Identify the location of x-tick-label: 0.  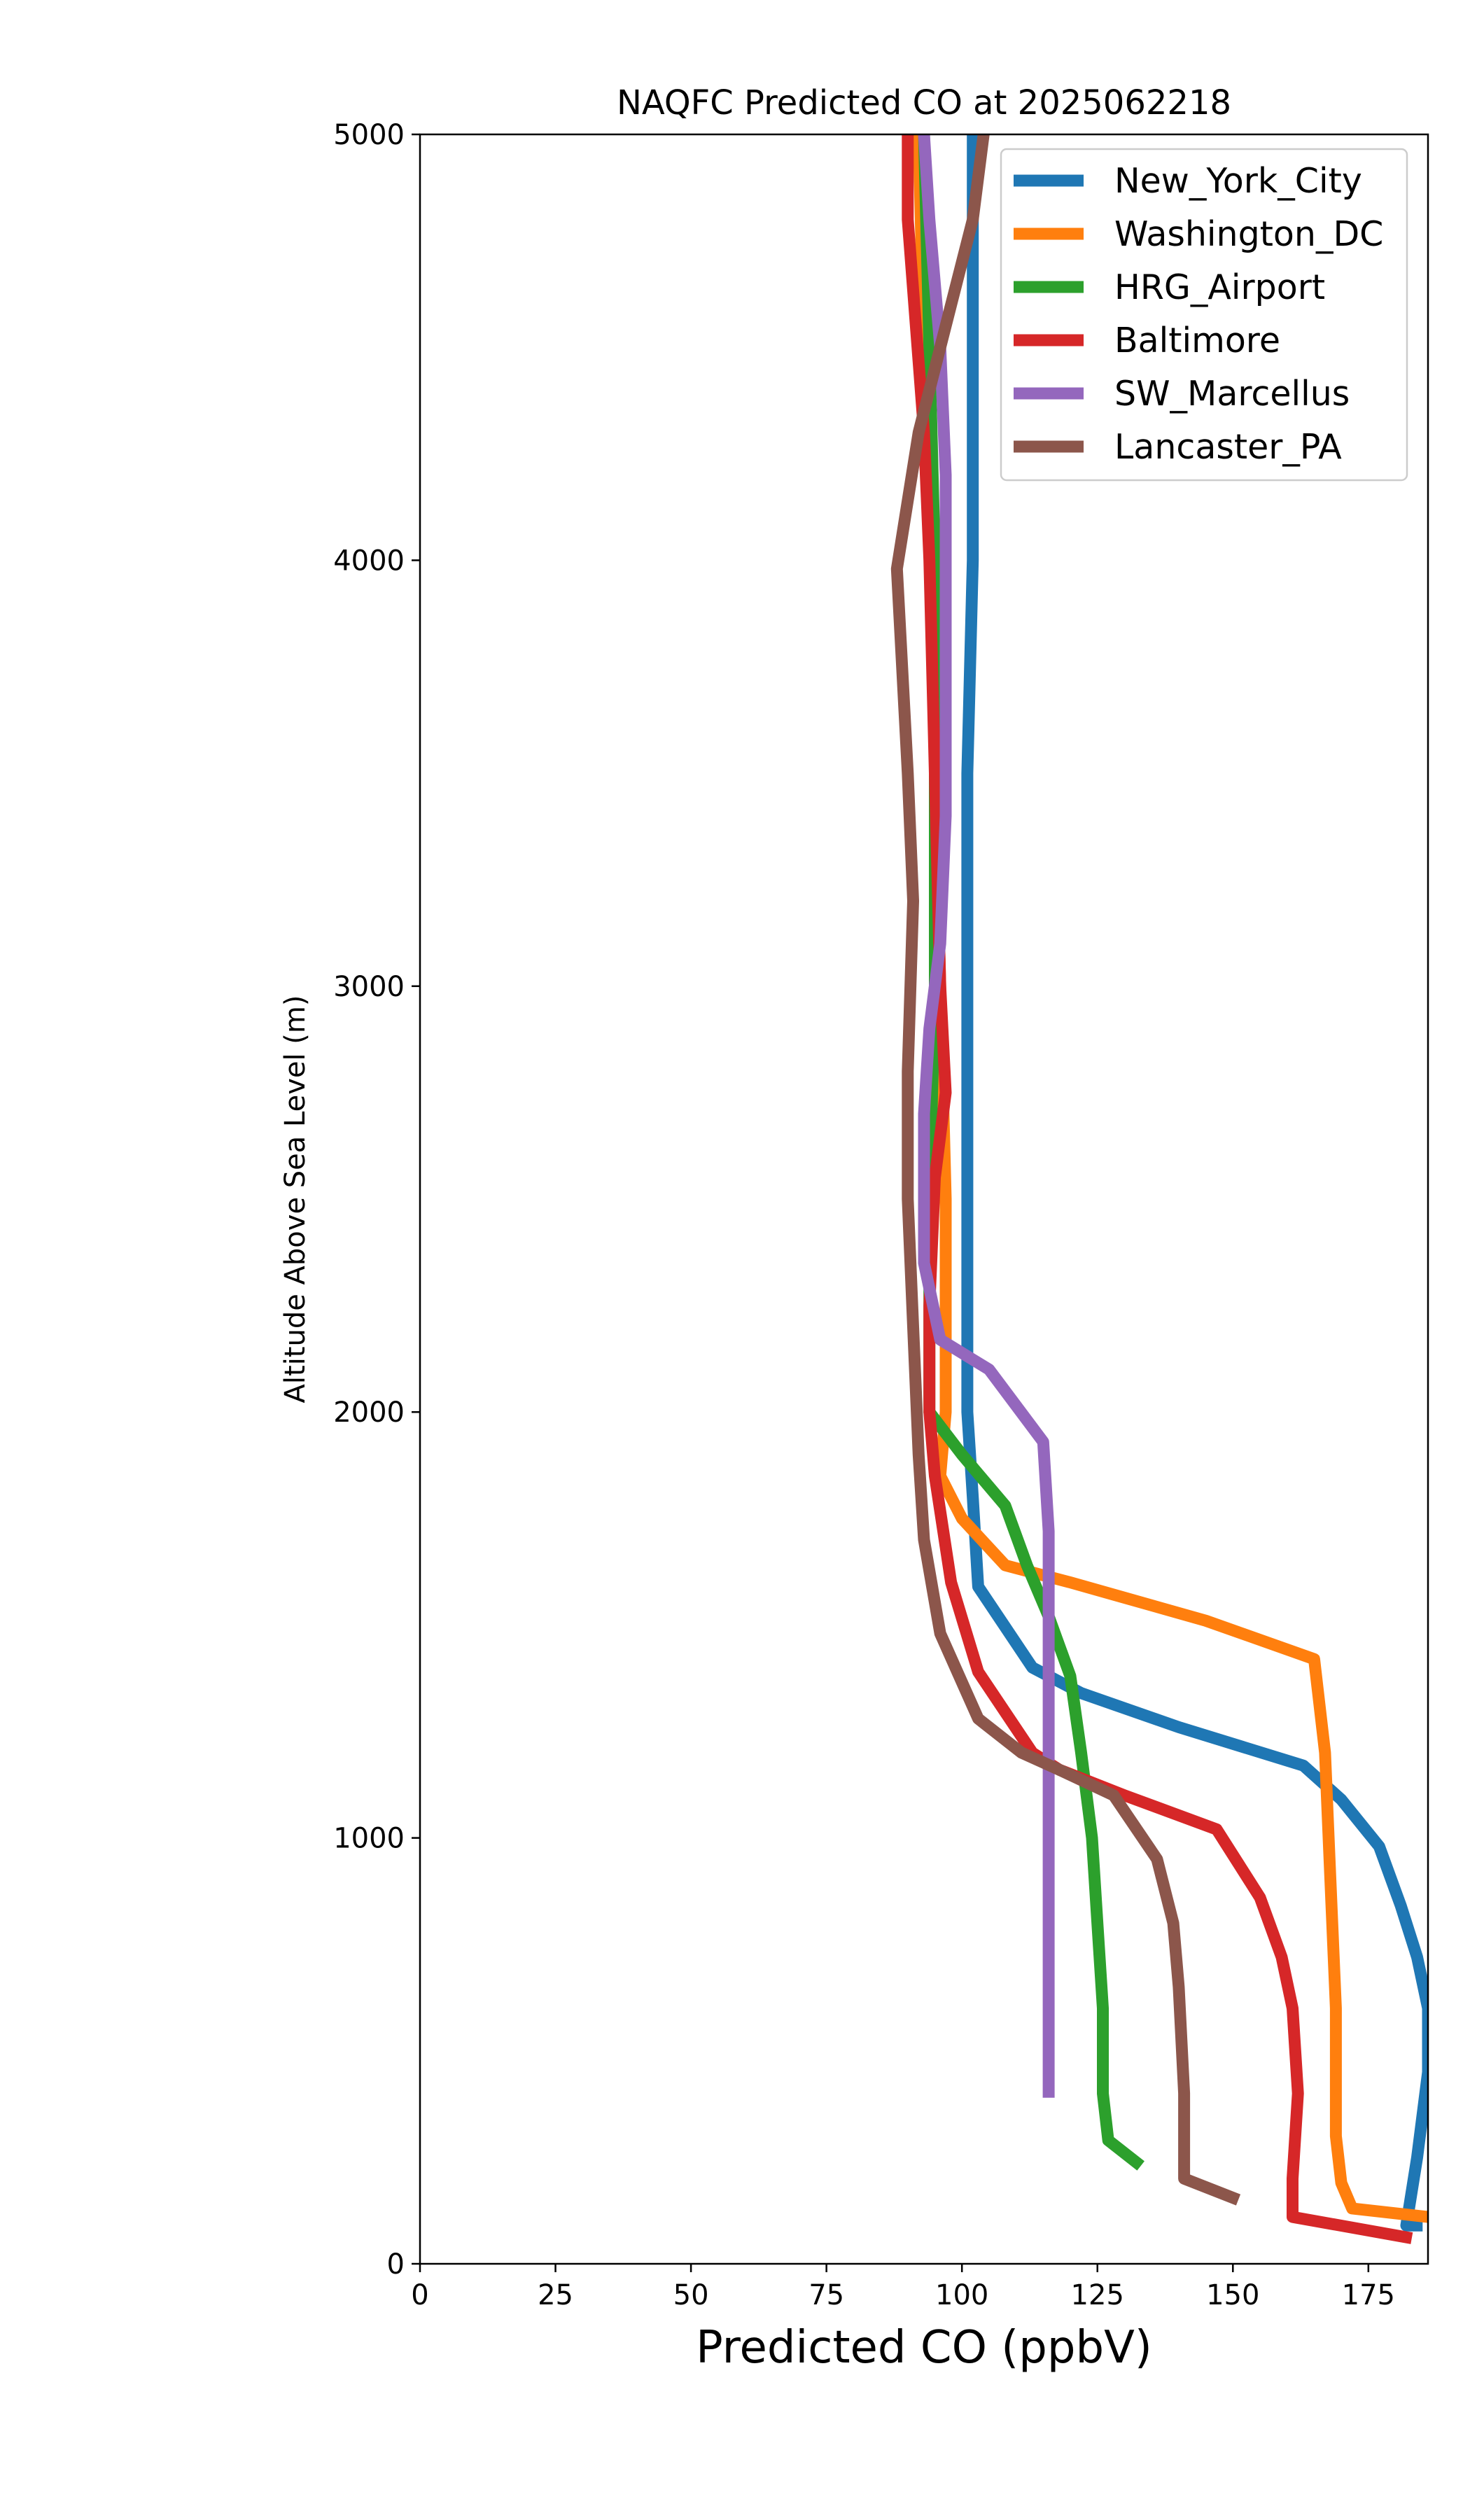
(419, 2295).